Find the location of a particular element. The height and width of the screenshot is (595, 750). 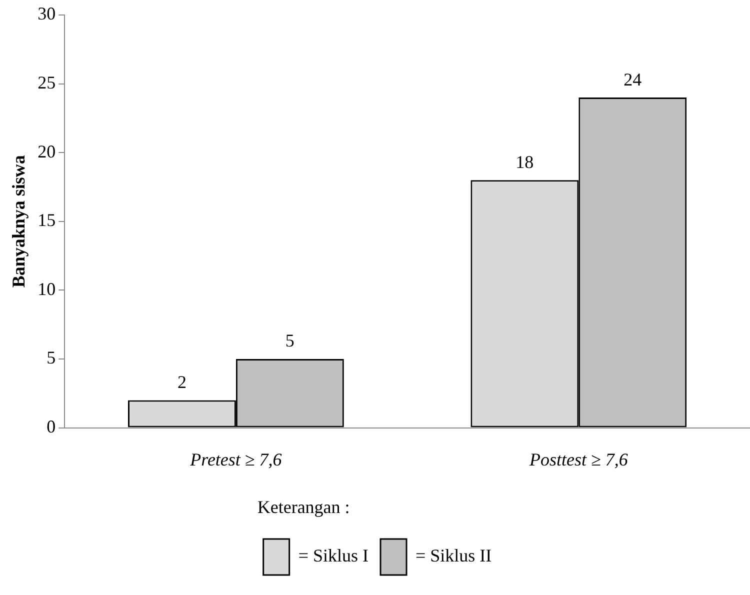

data-label: 24 is located at coordinates (633, 79).